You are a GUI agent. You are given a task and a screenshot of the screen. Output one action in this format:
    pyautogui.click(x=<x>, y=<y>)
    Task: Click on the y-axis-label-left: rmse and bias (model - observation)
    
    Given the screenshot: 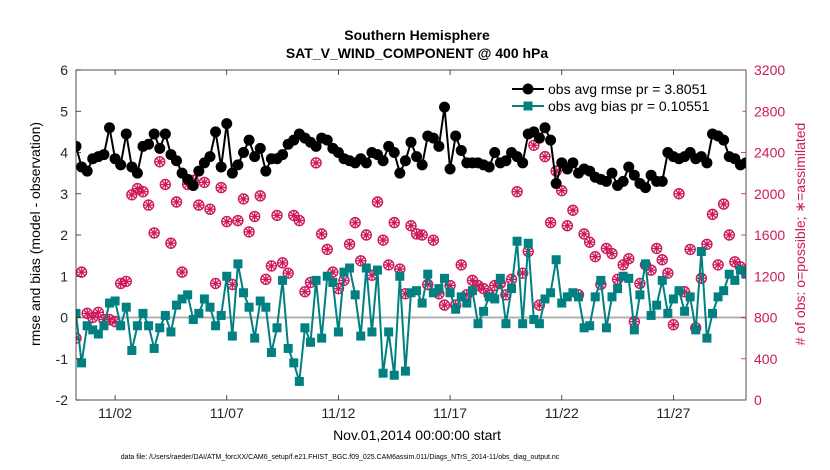 What is the action you would take?
    pyautogui.click(x=35, y=234)
    